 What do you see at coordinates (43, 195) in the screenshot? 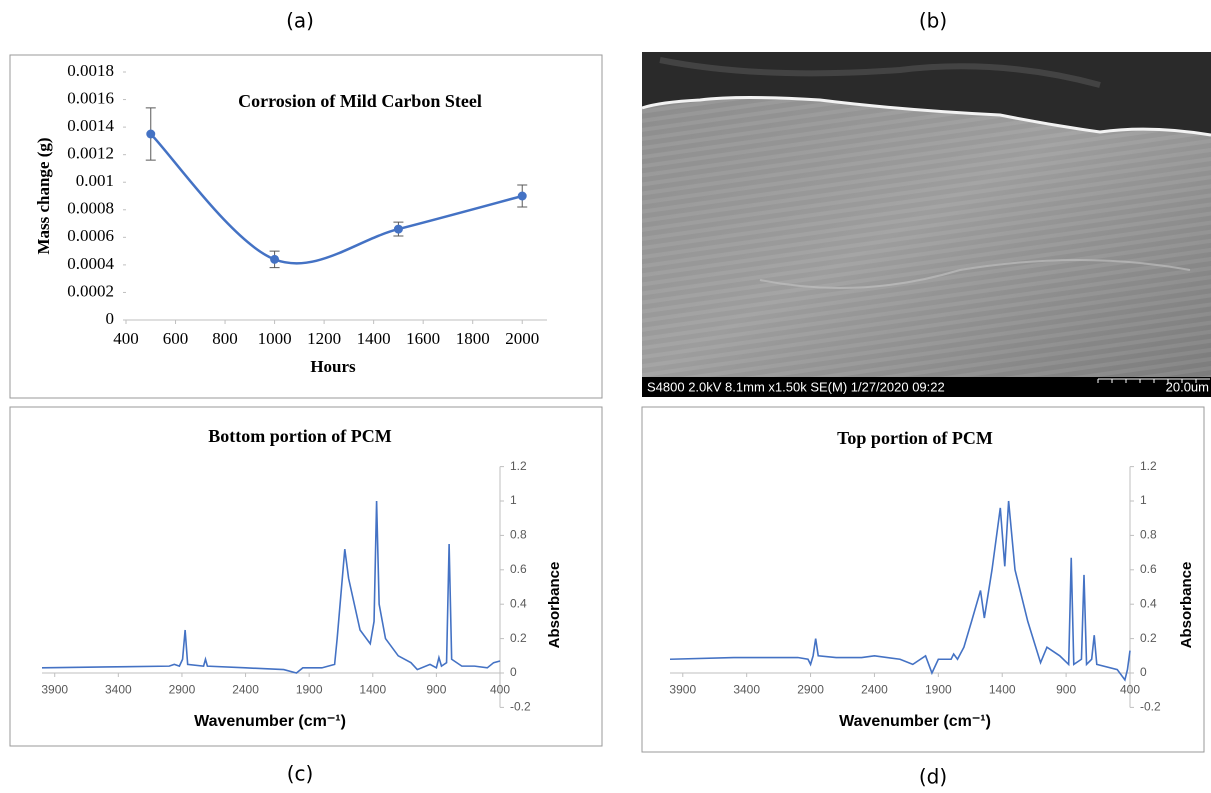
I see `y-axis-label: Mass change (g)` at bounding box center [43, 195].